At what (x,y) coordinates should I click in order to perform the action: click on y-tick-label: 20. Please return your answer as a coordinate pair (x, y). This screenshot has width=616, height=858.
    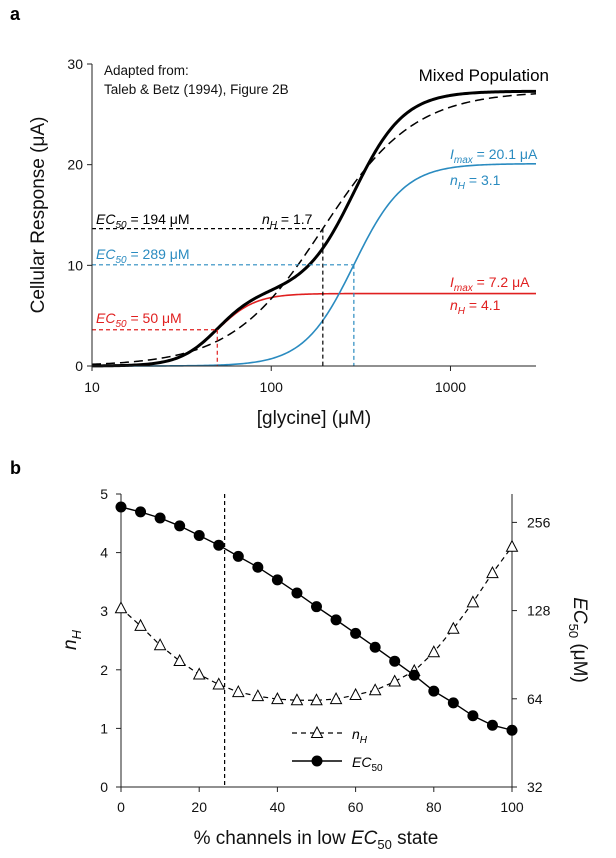
    Looking at the image, I should click on (75, 165).